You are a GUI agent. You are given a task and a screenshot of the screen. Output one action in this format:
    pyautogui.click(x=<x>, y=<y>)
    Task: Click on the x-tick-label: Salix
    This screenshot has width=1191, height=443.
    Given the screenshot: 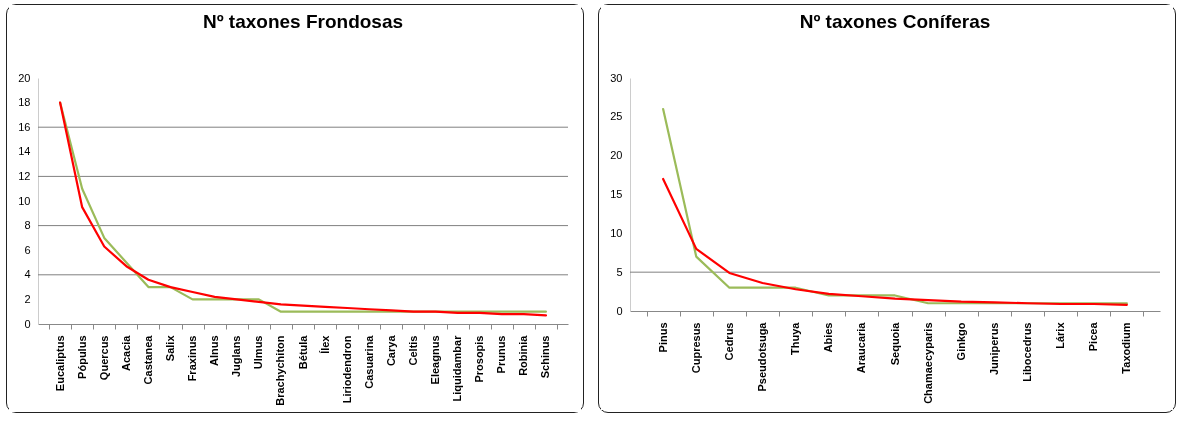 What is the action you would take?
    pyautogui.click(x=170, y=348)
    